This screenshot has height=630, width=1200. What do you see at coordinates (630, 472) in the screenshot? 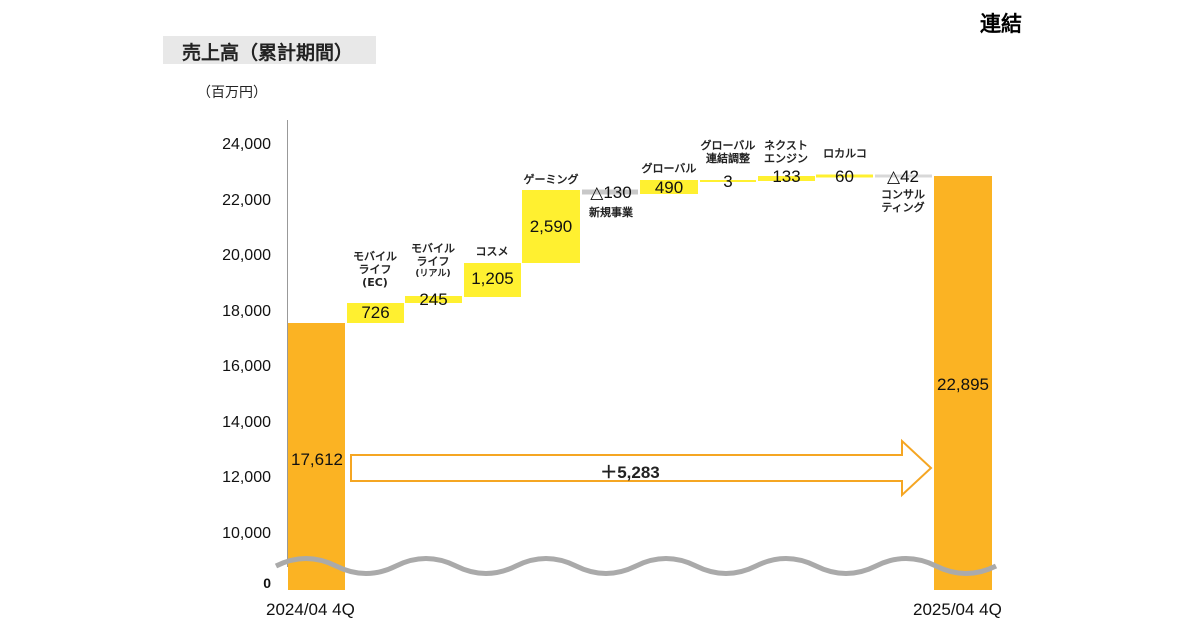
I see `total-change-label: ＋5,283` at bounding box center [630, 472].